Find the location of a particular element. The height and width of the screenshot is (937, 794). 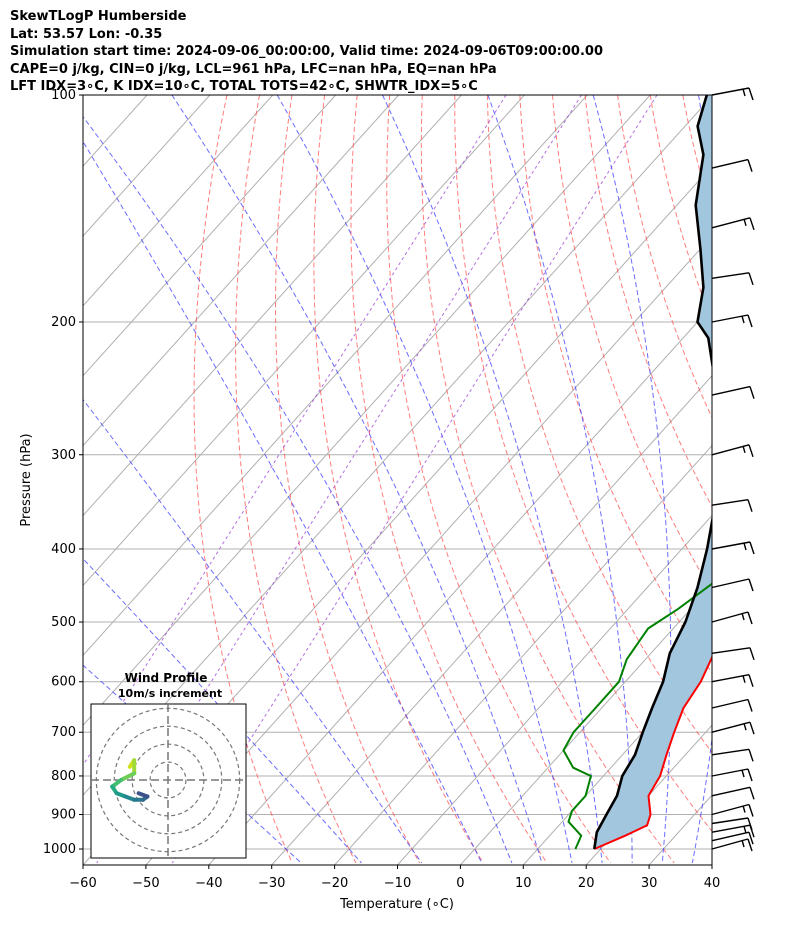

x-tick-label: −40 is located at coordinates (208, 883).